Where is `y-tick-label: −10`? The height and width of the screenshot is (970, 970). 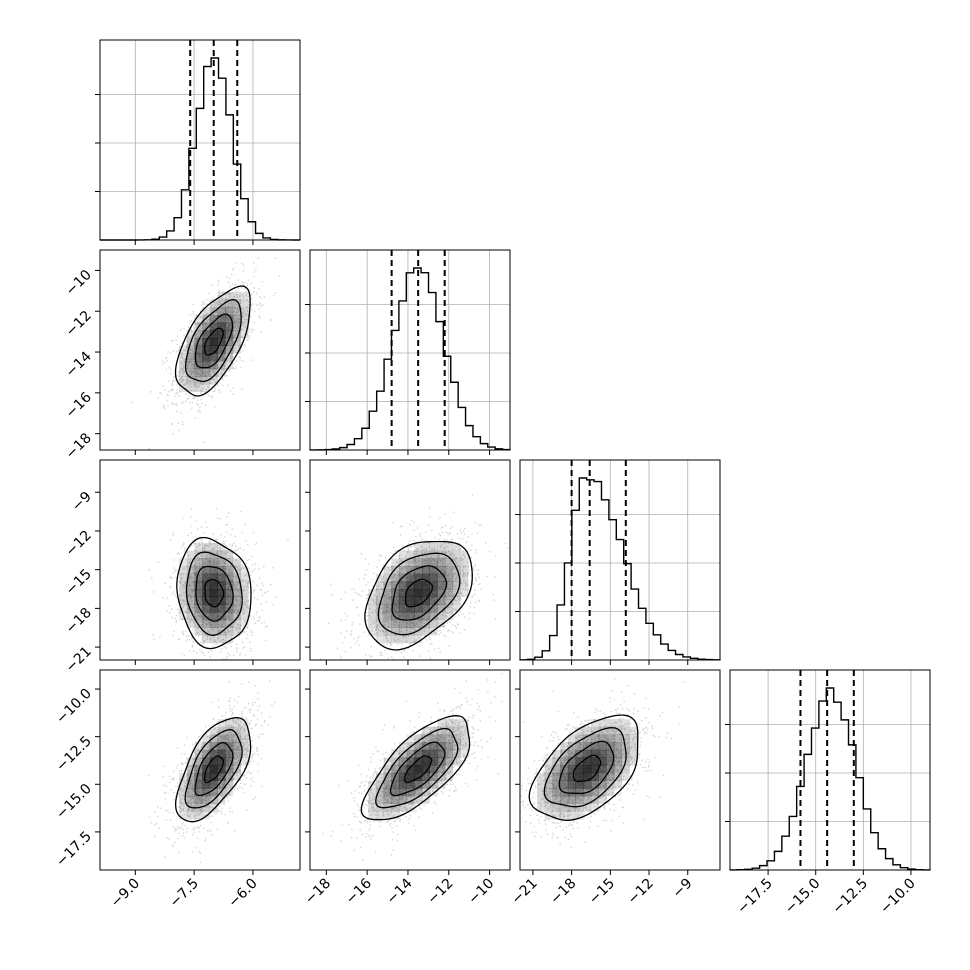
y-tick-label: −10 is located at coordinates (79, 283).